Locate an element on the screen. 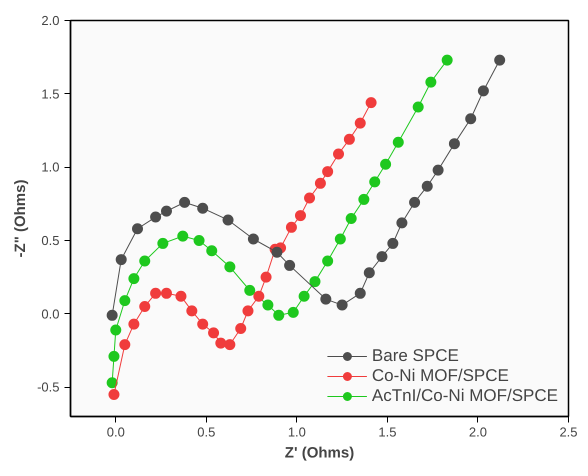 The width and height of the screenshot is (588, 476). y-axis-title: -Z" (Ohms) is located at coordinates (21, 219).